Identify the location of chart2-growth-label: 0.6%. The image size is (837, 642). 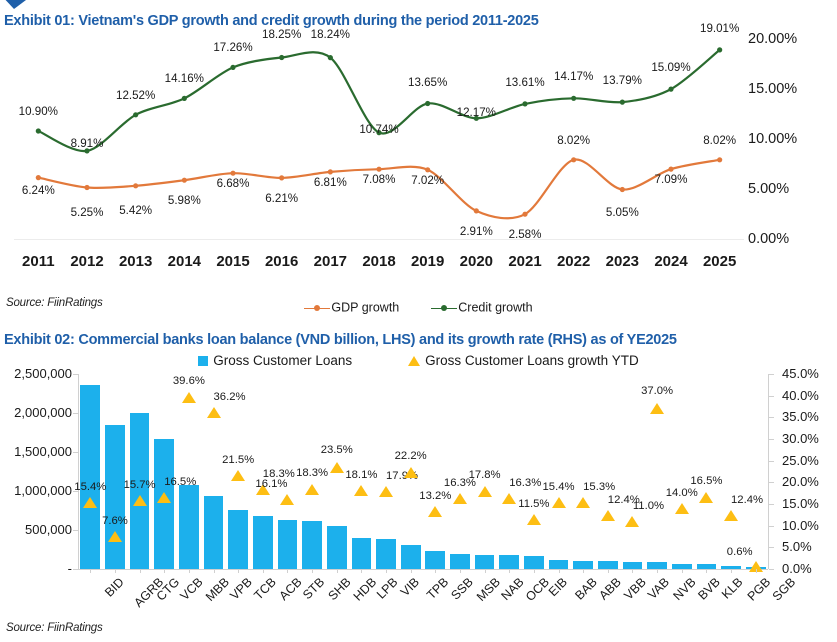
(739, 551).